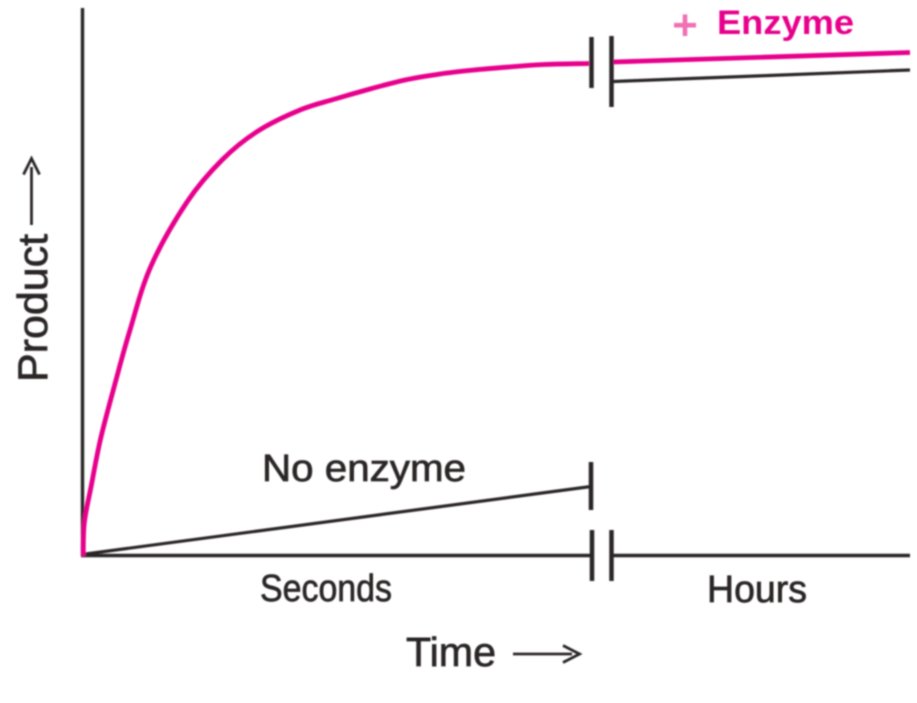 Image resolution: width=917 pixels, height=703 pixels. Describe the element at coordinates (326, 589) in the screenshot. I see `svg-text: Seconds` at that location.